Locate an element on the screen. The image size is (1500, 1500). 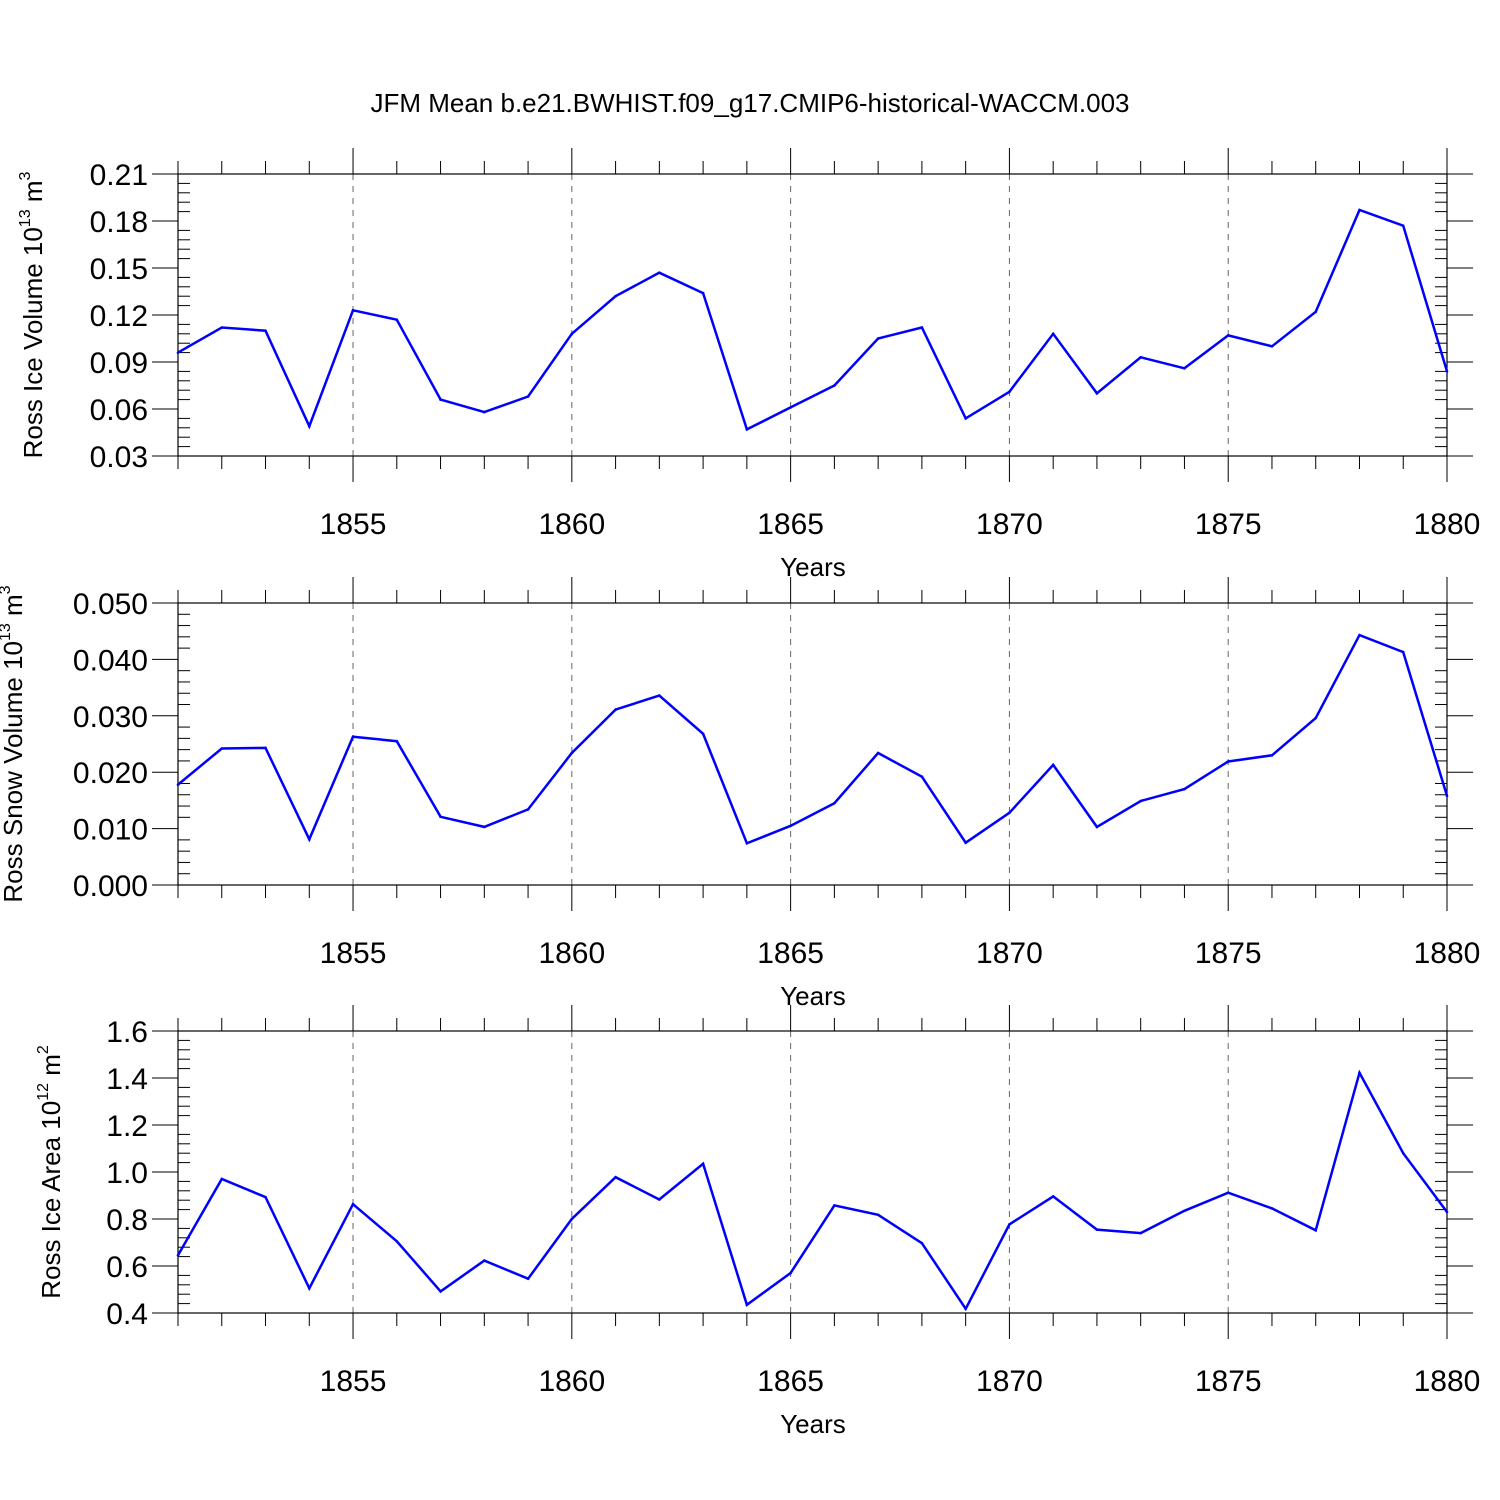
y-axis-label: Ross Snow Volume 1013 m3 is located at coordinates (14, 743).